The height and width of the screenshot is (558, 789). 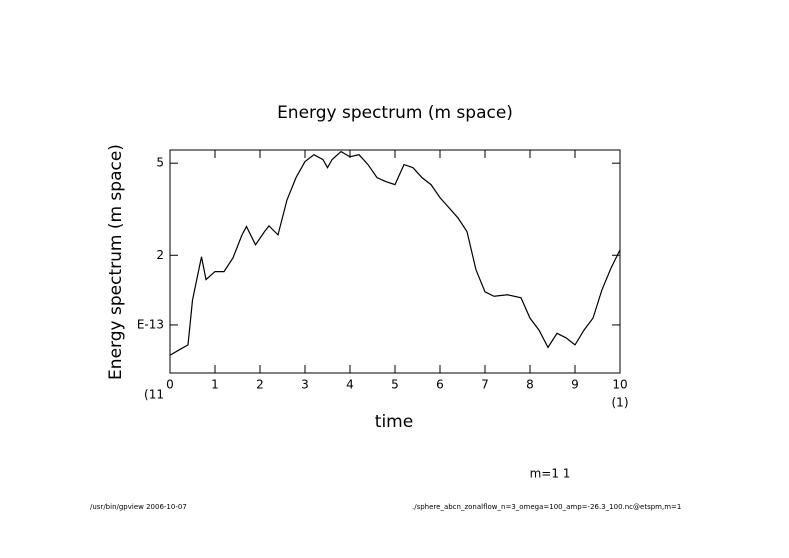 I want to click on x-axis-note: (1), so click(x=620, y=403).